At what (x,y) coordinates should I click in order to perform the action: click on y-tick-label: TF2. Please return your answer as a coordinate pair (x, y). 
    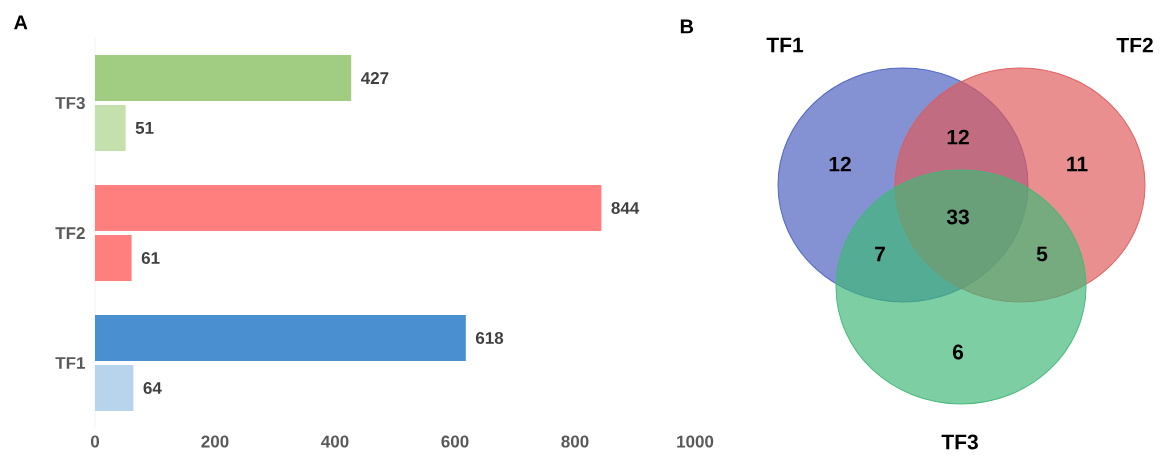
    Looking at the image, I should click on (70, 233).